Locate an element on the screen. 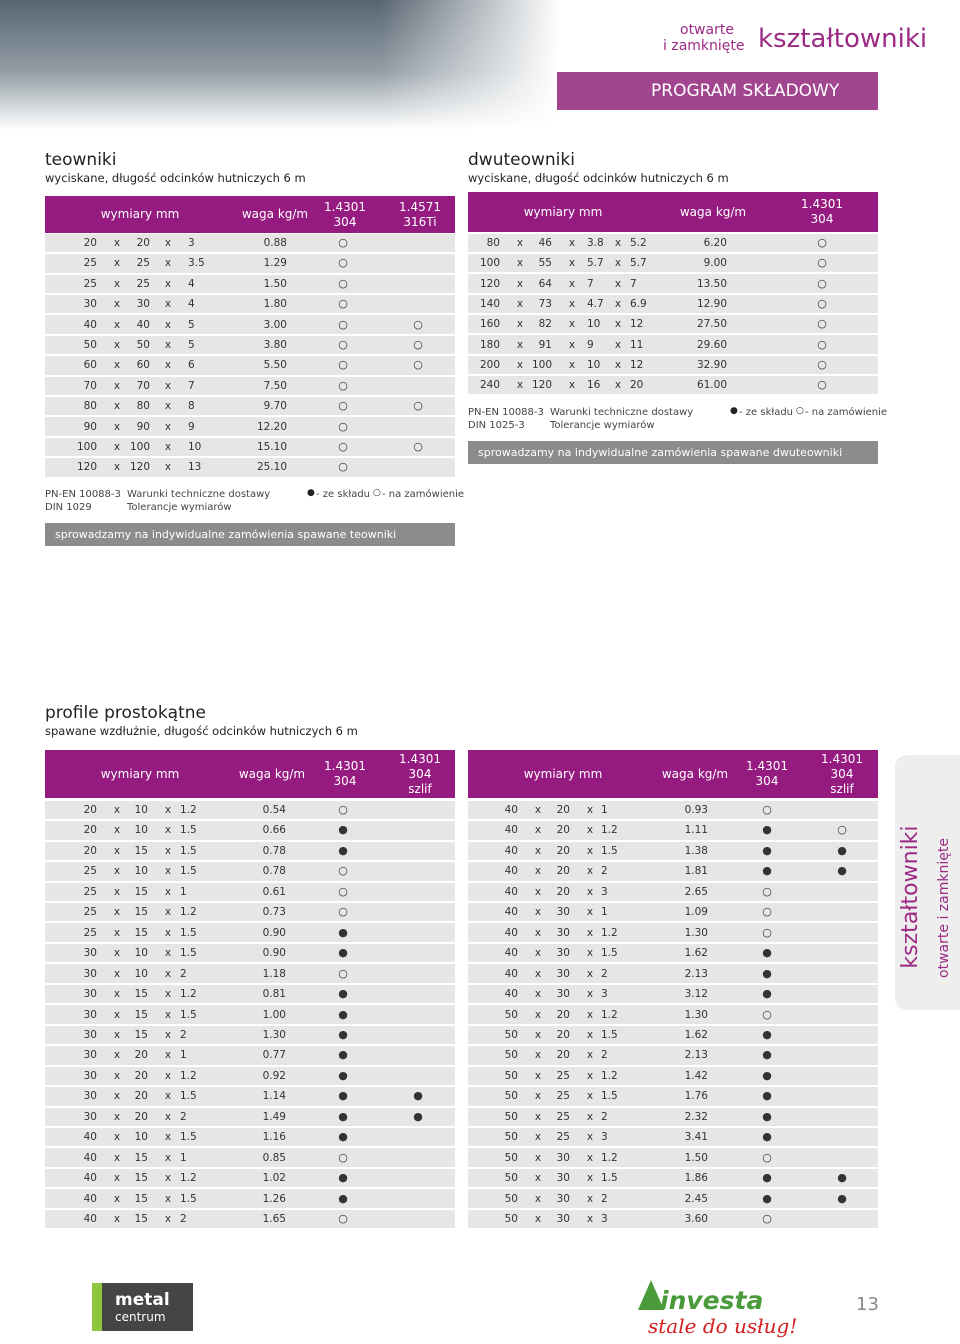  cell: 3.41 is located at coordinates (696, 1137).